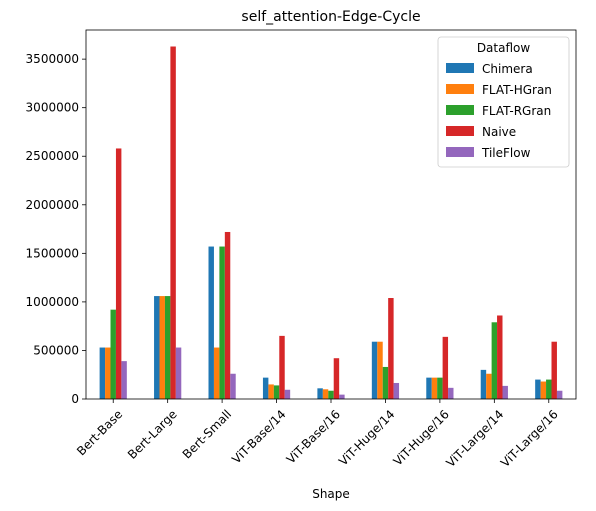 The image size is (596, 511). What do you see at coordinates (52, 59) in the screenshot?
I see `y-tick-label: 3500000` at bounding box center [52, 59].